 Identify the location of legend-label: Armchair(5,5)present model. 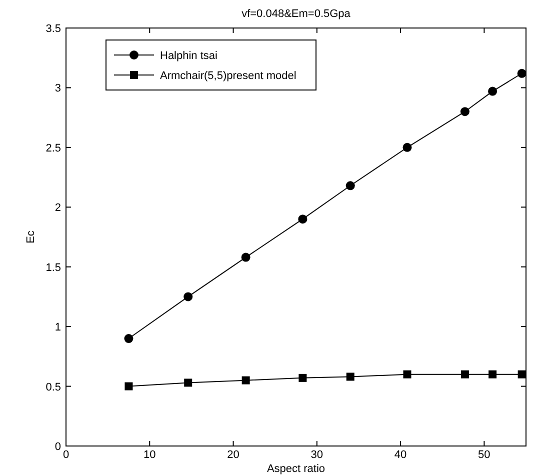
(228, 76).